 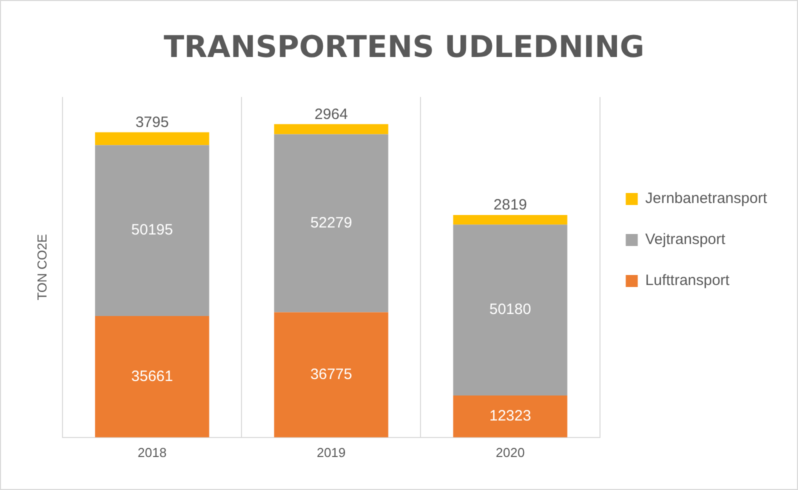 What do you see at coordinates (152, 122) in the screenshot?
I see `data-label: 3795` at bounding box center [152, 122].